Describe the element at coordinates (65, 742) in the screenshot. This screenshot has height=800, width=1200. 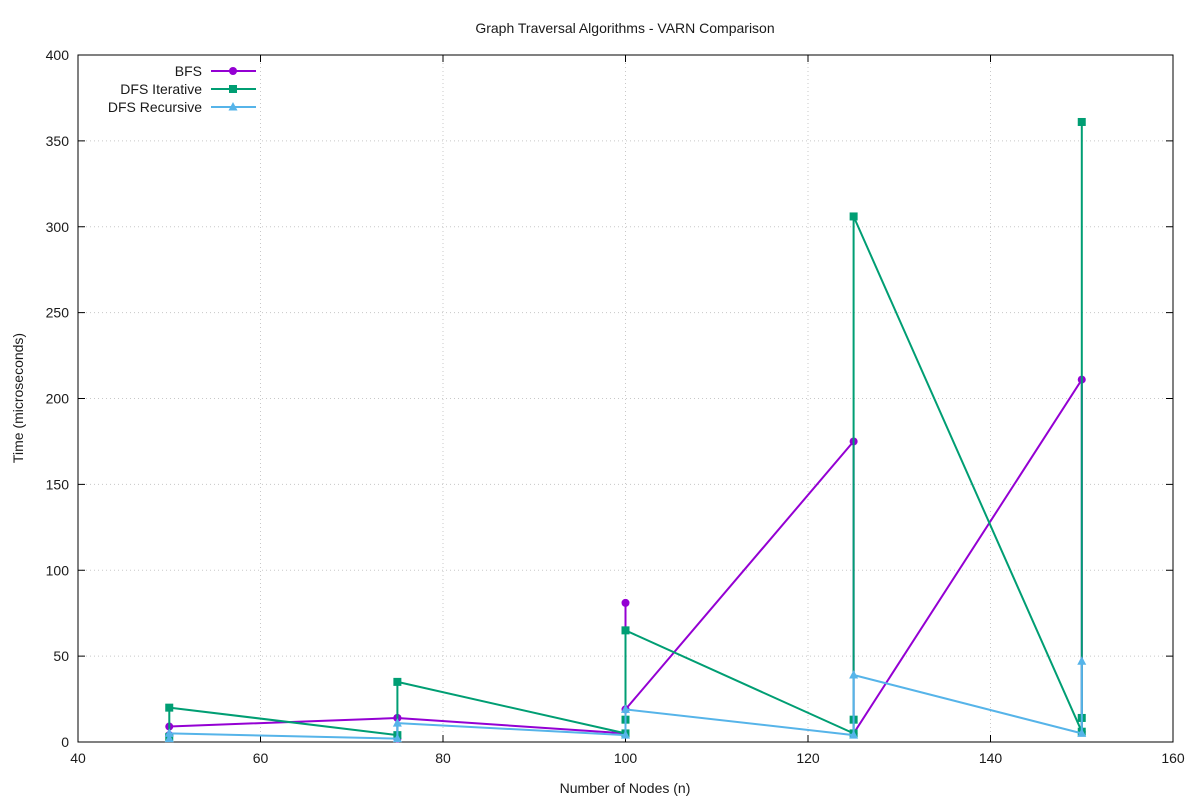
I see `y-tick-label: 0` at that location.